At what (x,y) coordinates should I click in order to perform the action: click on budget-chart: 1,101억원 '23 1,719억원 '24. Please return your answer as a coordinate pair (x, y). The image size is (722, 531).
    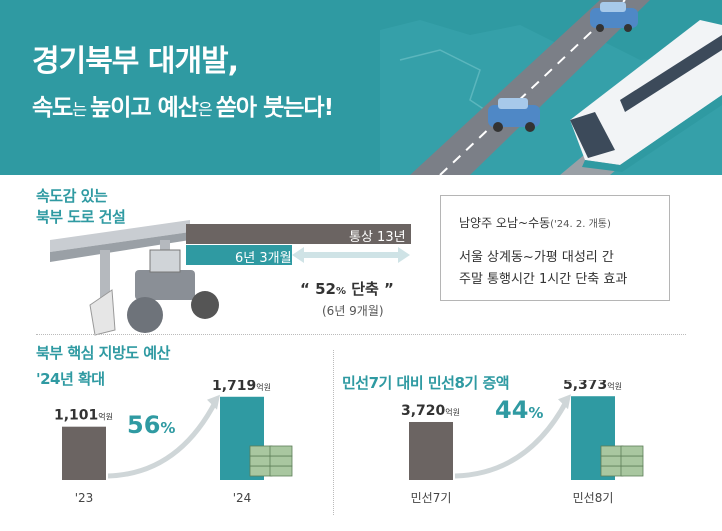
    Looking at the image, I should click on (173, 442).